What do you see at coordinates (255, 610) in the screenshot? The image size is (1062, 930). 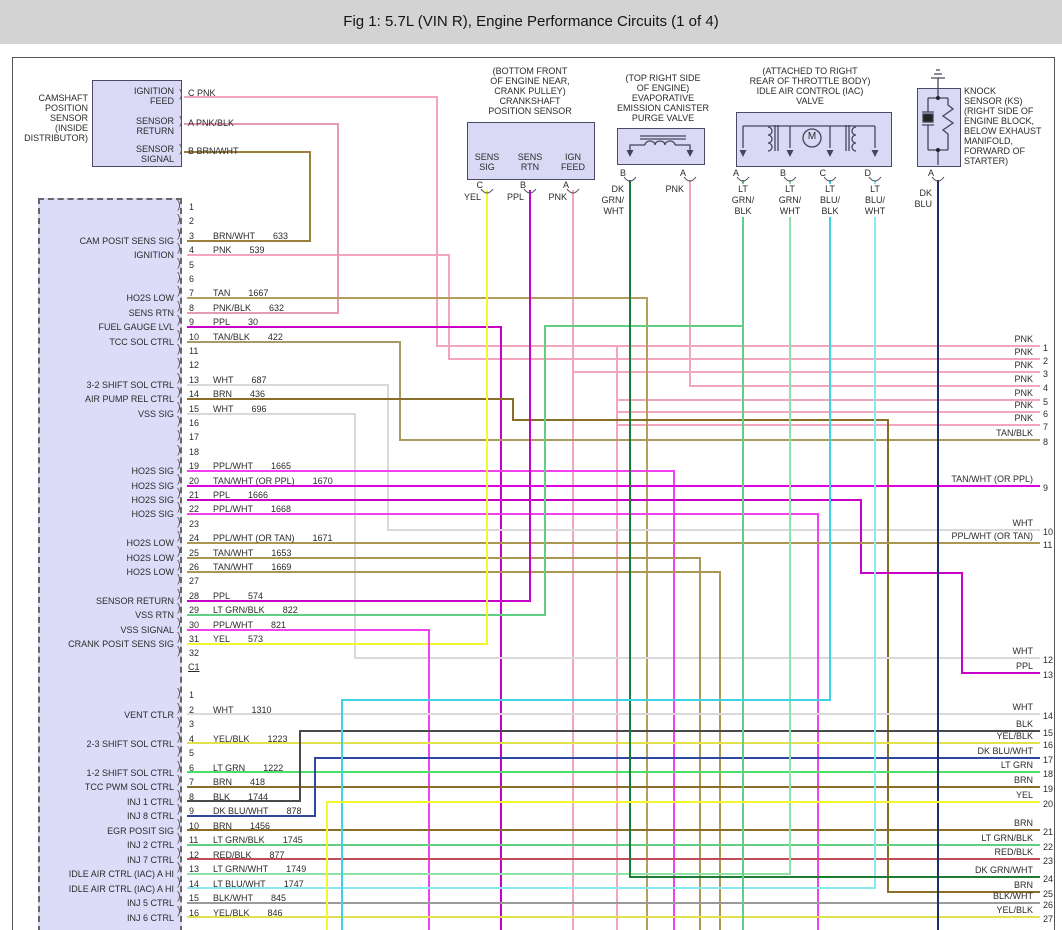 I see `pin-wire-label: LT GRN/BLK 822` at bounding box center [255, 610].